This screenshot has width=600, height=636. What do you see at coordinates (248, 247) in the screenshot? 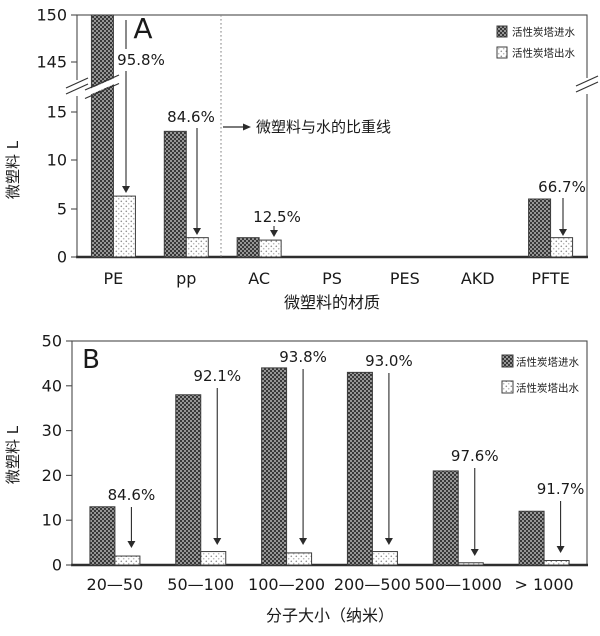
I see `bar-inlet-AC` at bounding box center [248, 247].